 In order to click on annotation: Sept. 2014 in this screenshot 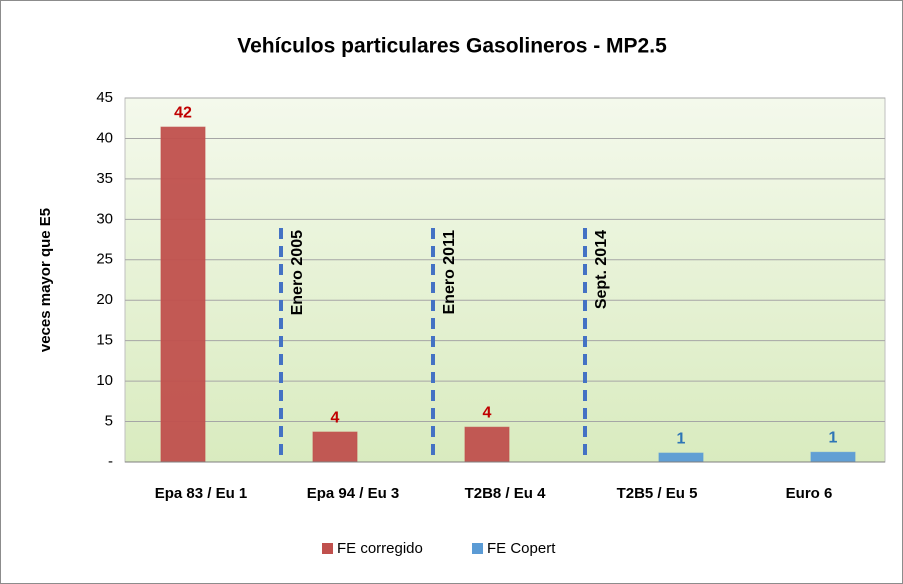, I will do `click(601, 269)`.